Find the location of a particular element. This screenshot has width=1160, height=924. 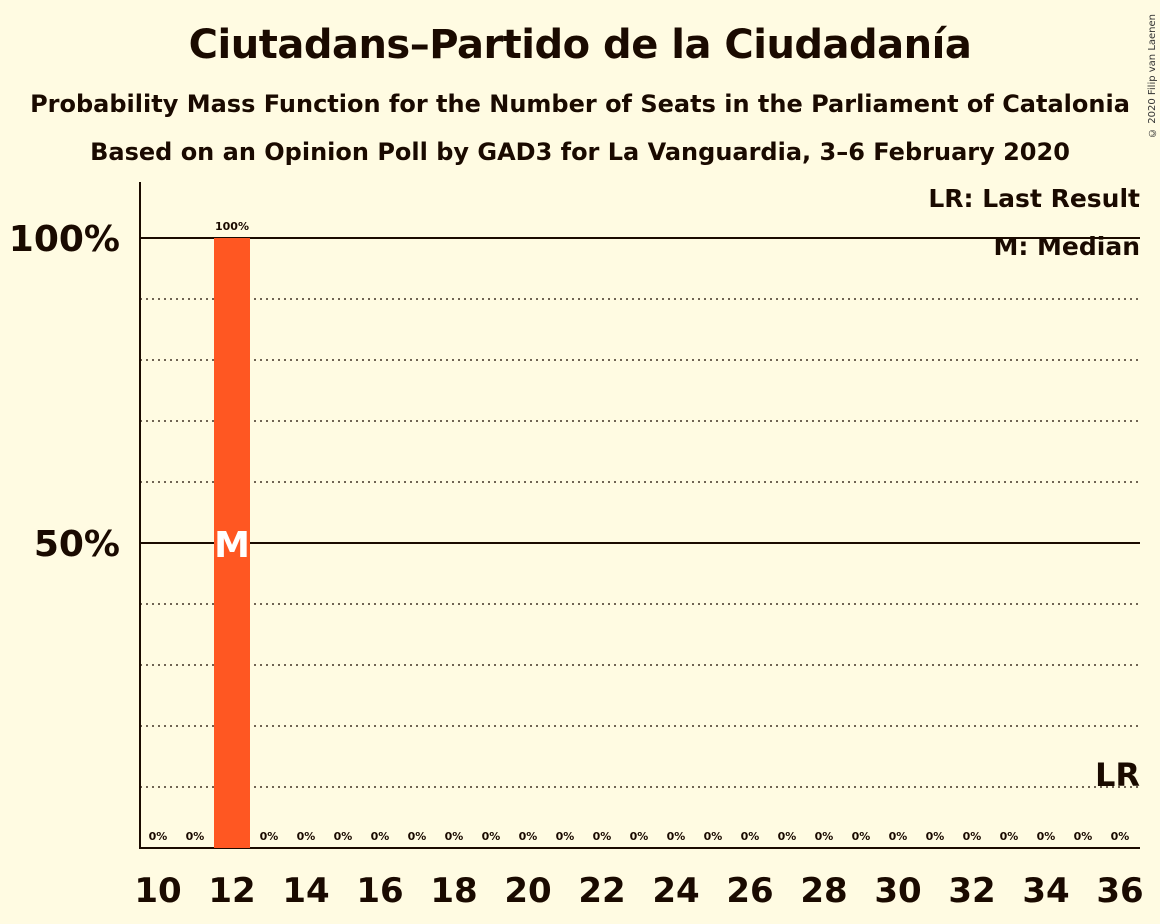

x-tick-label: 22 is located at coordinates (601, 891).